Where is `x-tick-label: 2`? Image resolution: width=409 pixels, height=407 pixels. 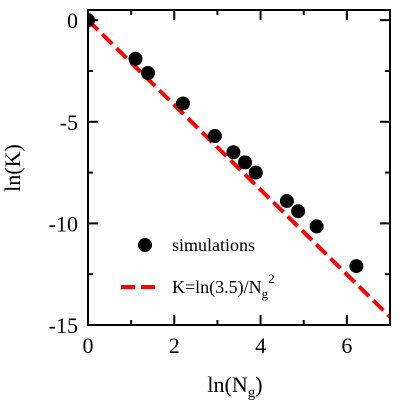
x-tick-label: 2 is located at coordinates (174, 345).